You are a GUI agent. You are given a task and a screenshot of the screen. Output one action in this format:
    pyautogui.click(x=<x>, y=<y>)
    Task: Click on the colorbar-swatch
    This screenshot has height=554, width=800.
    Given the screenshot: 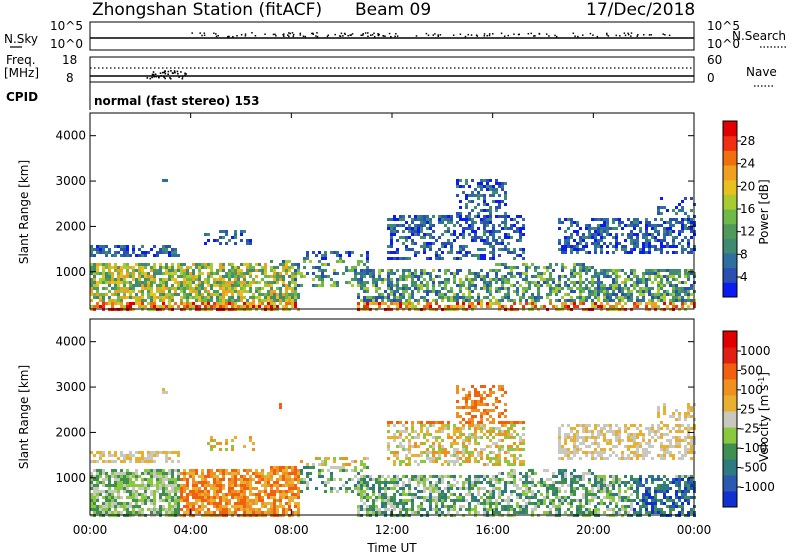 What is the action you would take?
    pyautogui.click(x=730, y=231)
    